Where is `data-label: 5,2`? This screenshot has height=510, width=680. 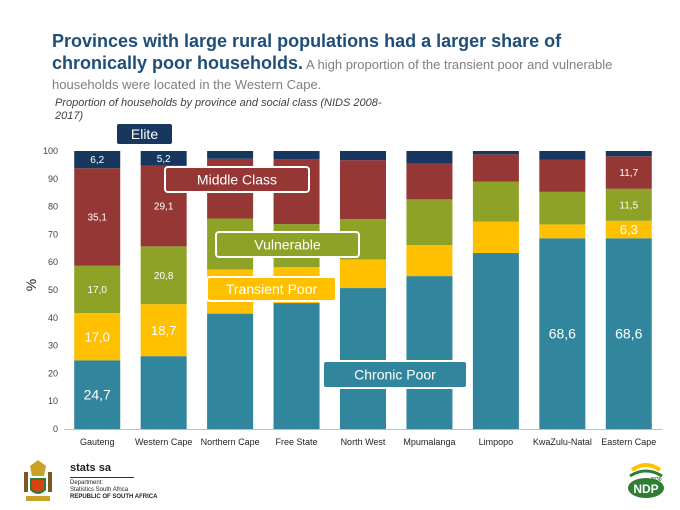
data-label: 5,2 is located at coordinates (164, 159).